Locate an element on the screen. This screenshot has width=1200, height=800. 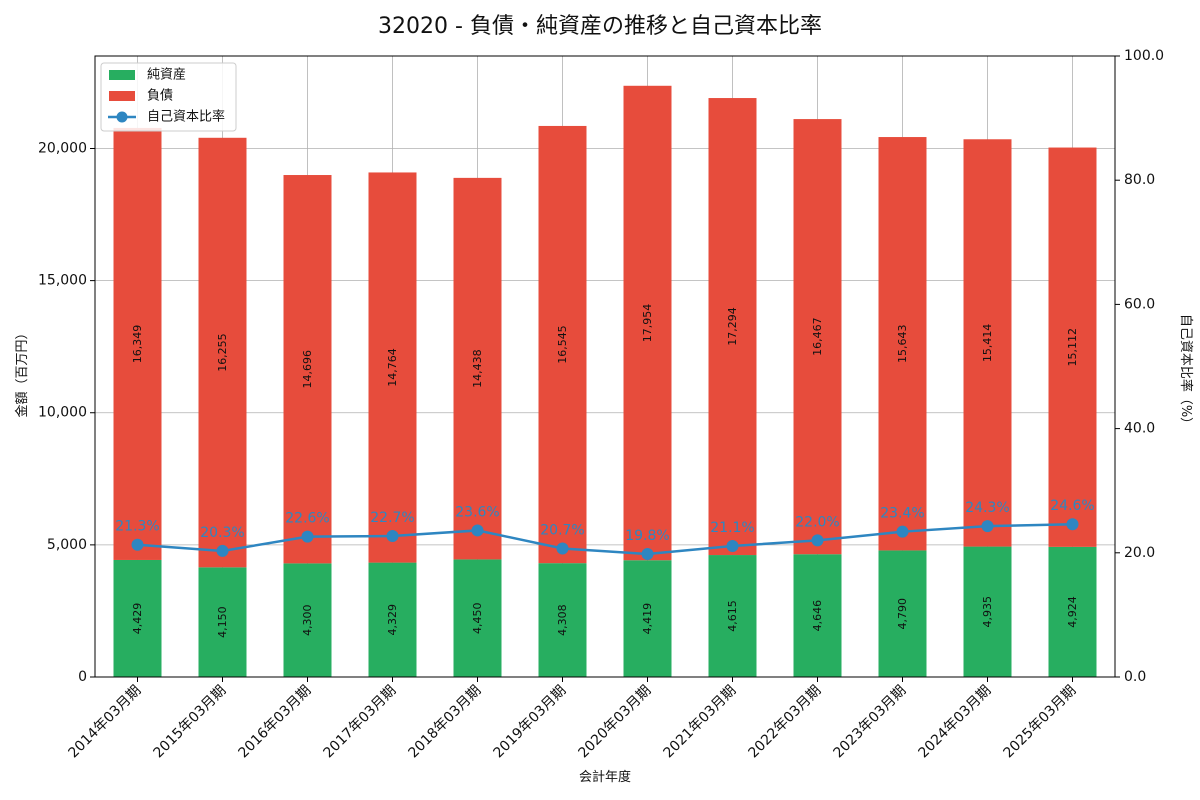
equity-bar-label: 4,300 is located at coordinates (307, 620).